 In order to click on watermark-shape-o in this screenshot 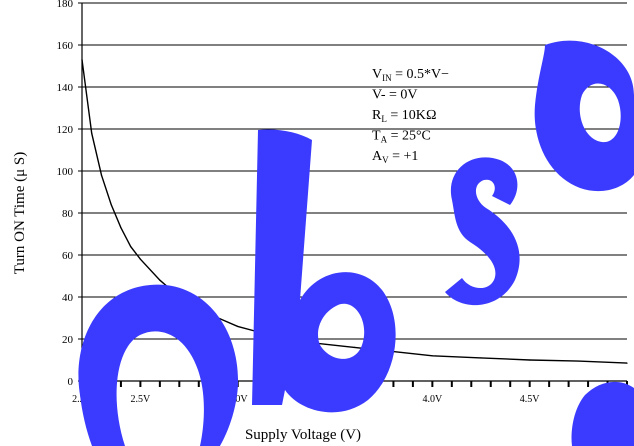, I will do `click(158, 365)`.